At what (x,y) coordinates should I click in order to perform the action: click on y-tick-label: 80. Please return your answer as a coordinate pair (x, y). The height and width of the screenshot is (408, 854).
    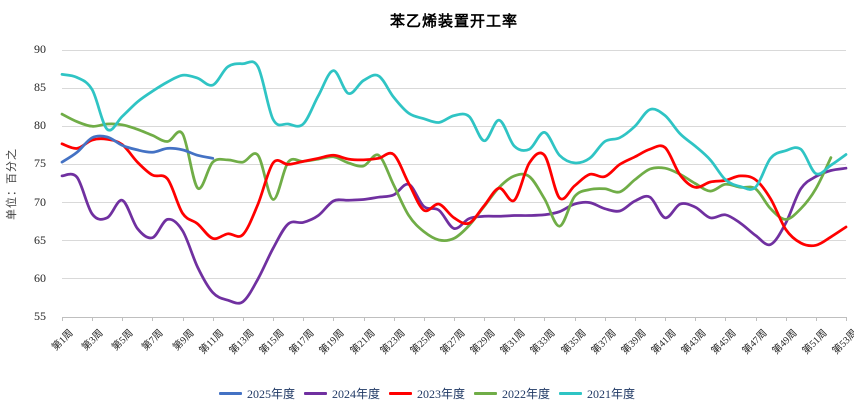
    Looking at the image, I should click on (40, 125).